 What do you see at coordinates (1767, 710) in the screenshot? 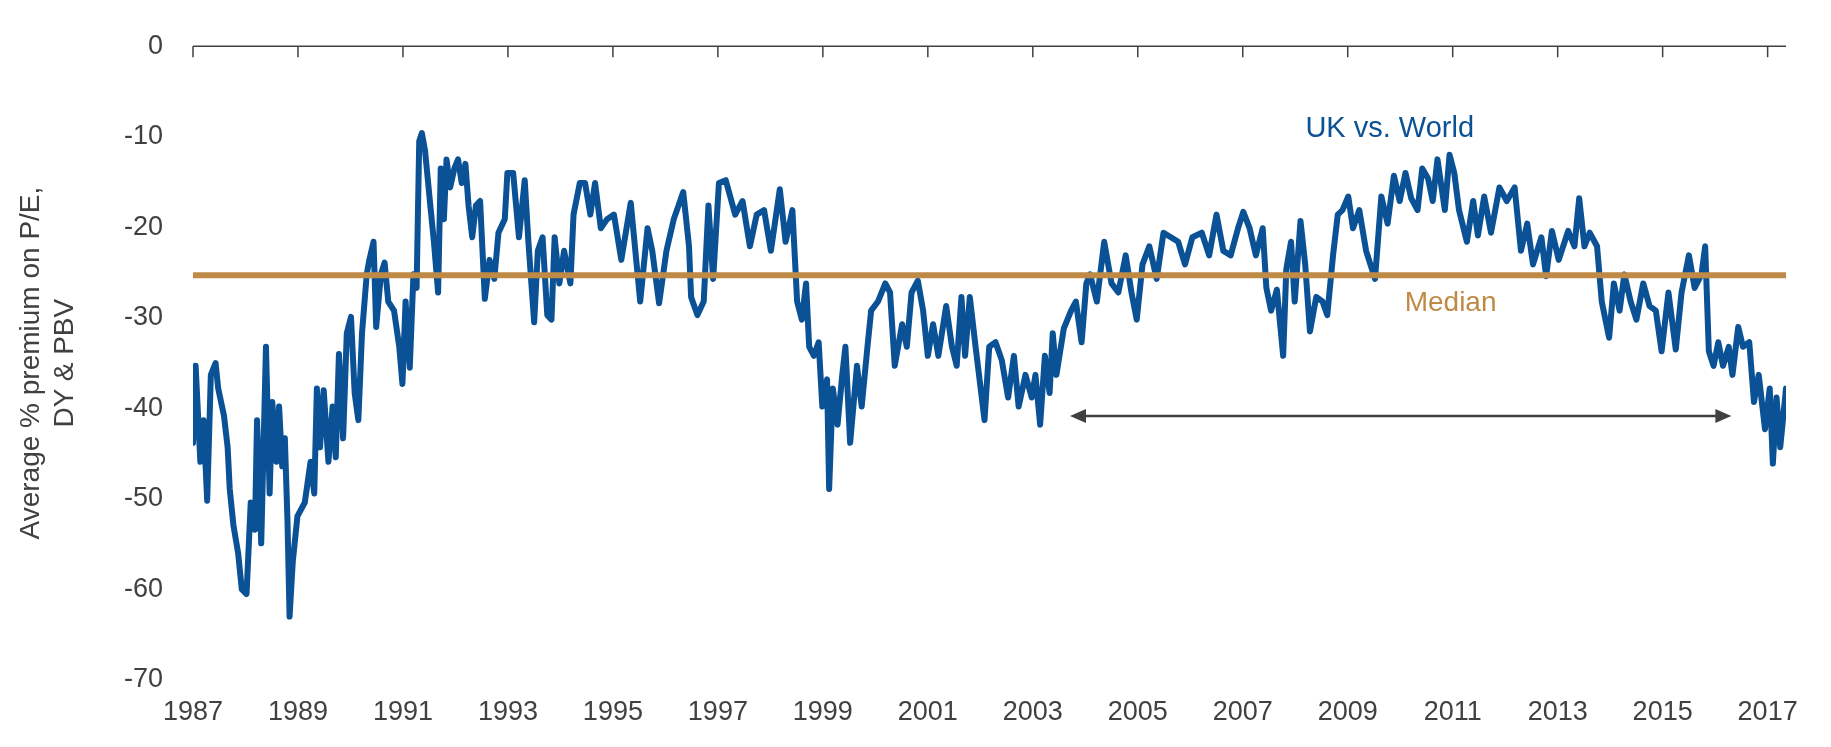
I see `x-tick-label: 2017` at bounding box center [1767, 710].